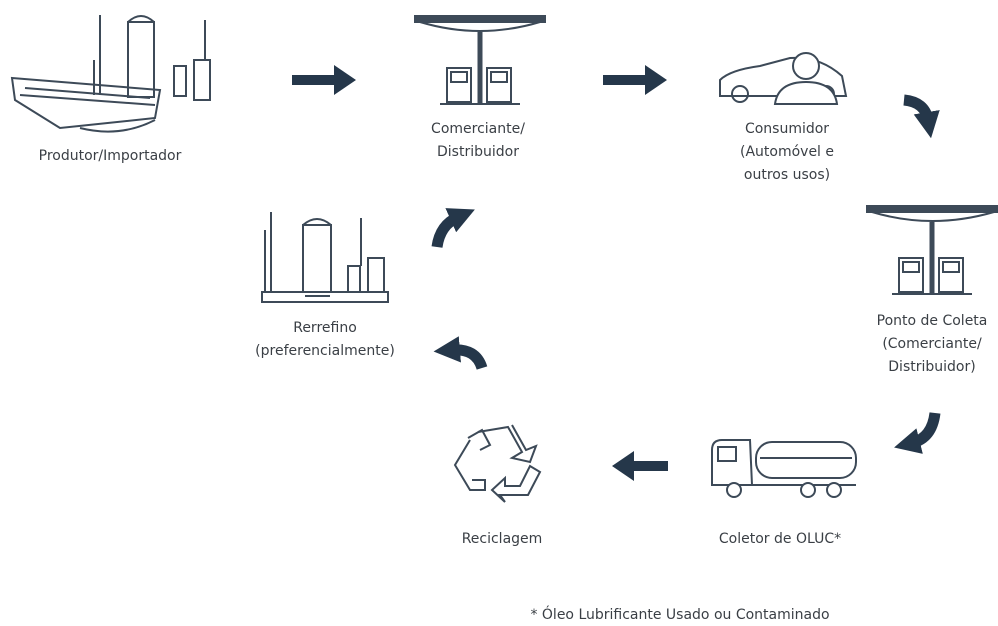 The width and height of the screenshot is (998, 626). I want to click on node-label: Ponto de Coleta, so click(932, 321).